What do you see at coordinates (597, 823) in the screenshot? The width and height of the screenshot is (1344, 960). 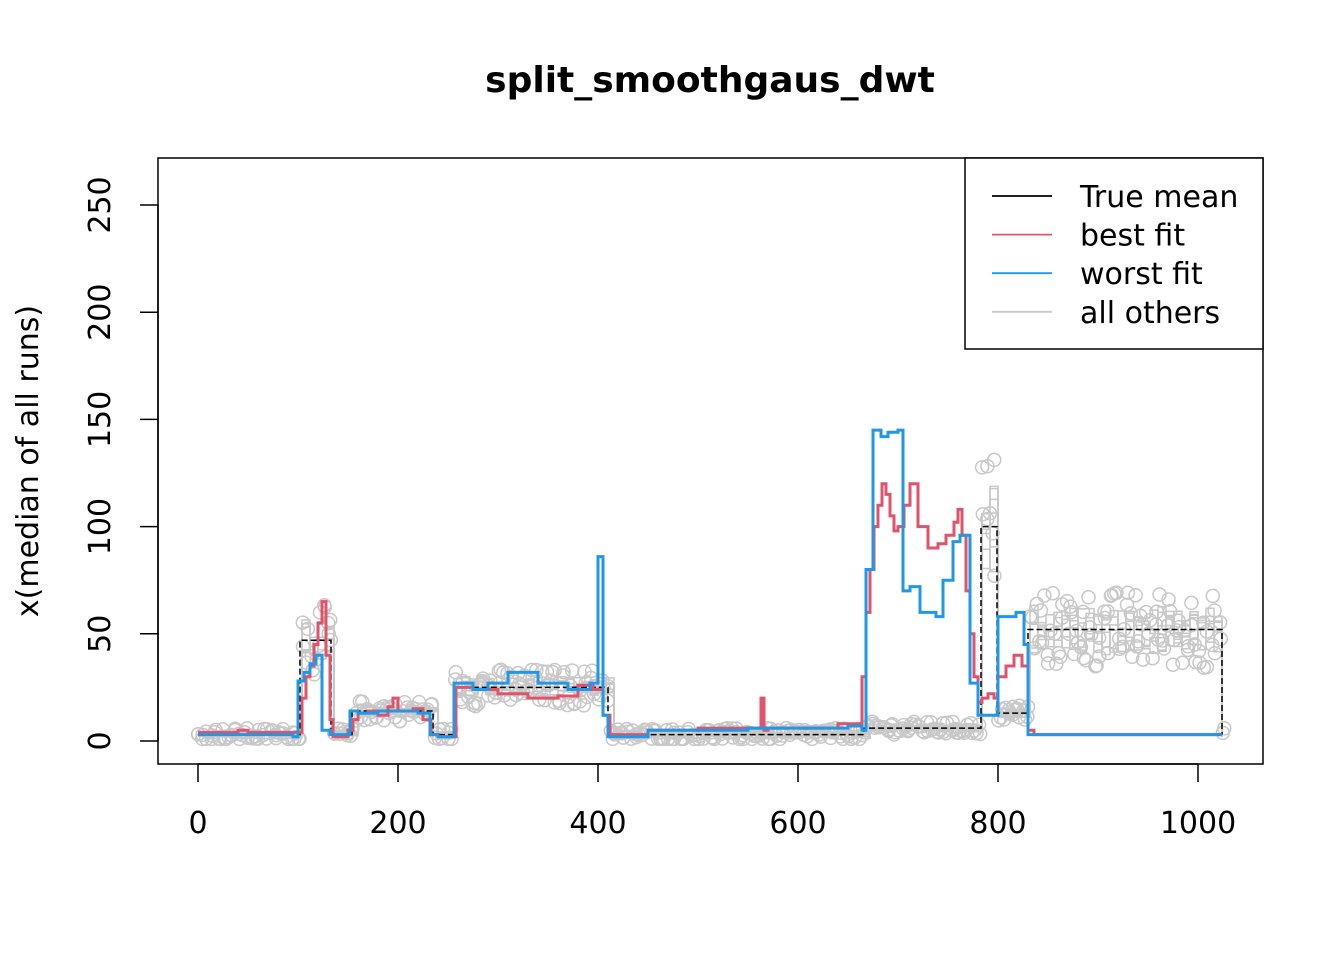 I see `x-tick-label: 400` at bounding box center [597, 823].